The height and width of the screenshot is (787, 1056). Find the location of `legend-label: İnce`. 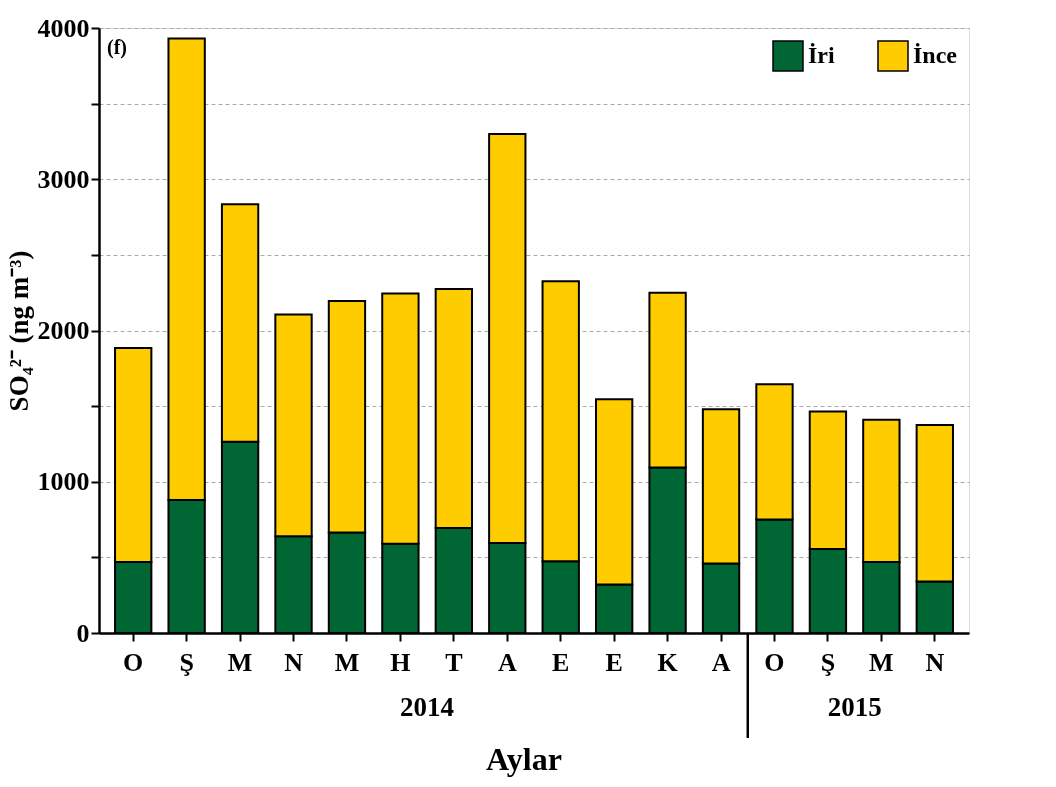

legend-label: İnce is located at coordinates (935, 55).